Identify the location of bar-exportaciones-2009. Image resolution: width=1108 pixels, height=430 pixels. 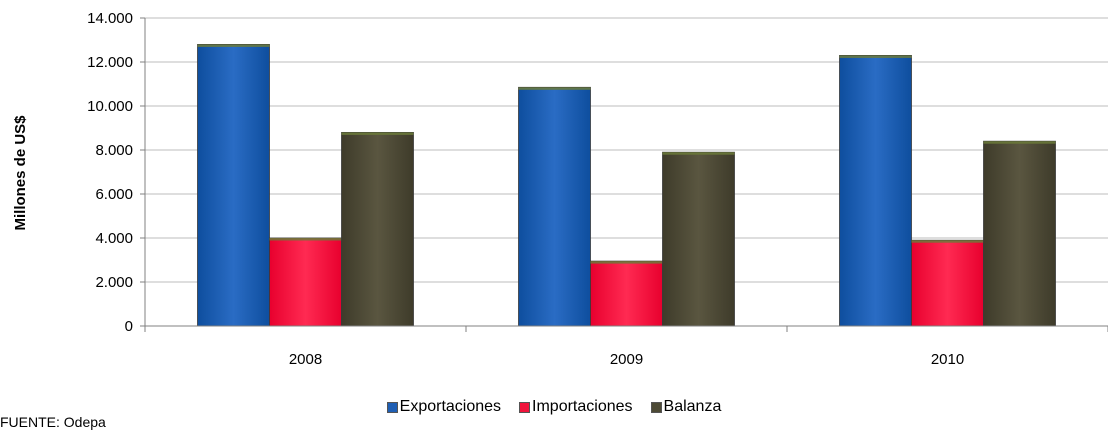
(554, 206).